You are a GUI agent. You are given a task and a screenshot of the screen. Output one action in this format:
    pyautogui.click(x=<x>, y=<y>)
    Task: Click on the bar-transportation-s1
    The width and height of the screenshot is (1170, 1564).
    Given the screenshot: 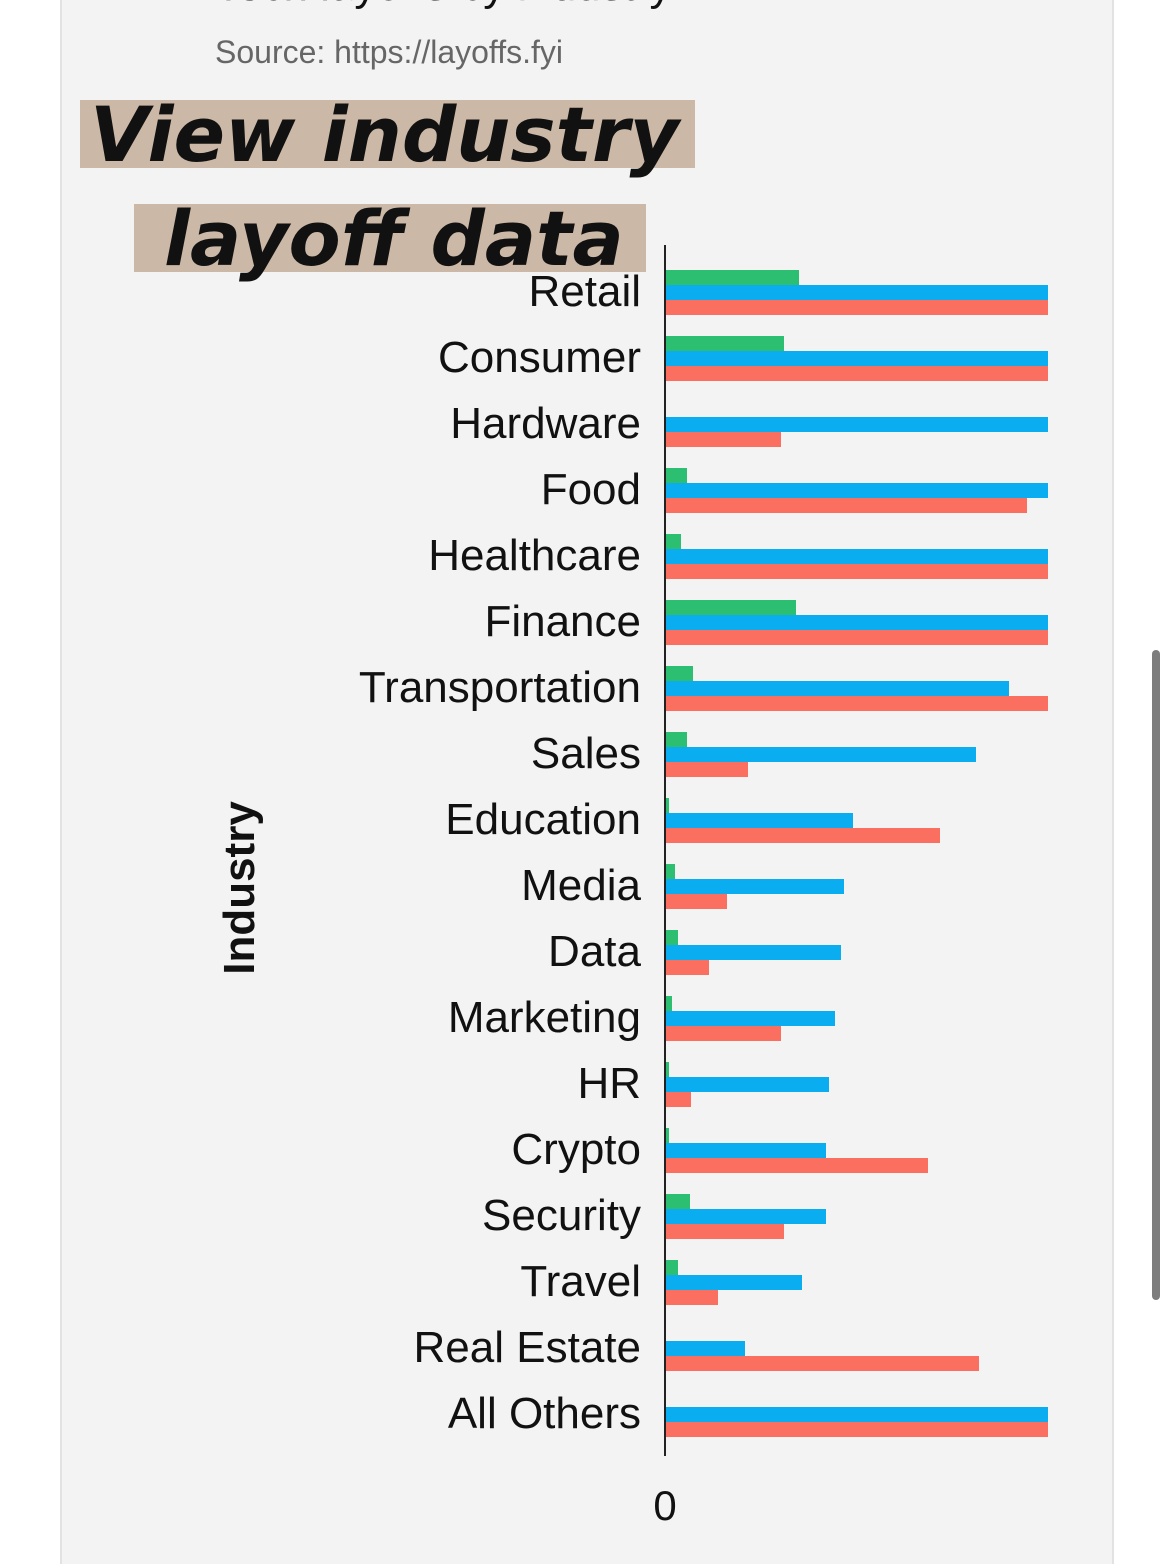 What is the action you would take?
    pyautogui.click(x=679, y=673)
    